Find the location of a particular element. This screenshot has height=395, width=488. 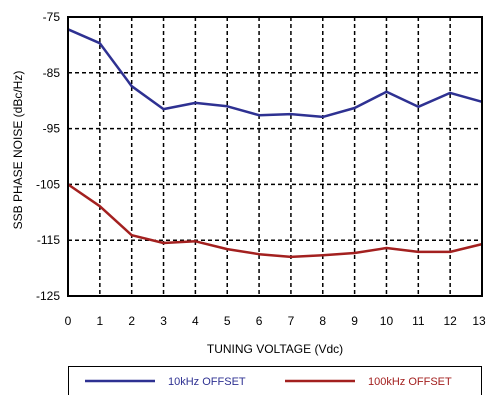

x-tick-label: 3 is located at coordinates (163, 321).